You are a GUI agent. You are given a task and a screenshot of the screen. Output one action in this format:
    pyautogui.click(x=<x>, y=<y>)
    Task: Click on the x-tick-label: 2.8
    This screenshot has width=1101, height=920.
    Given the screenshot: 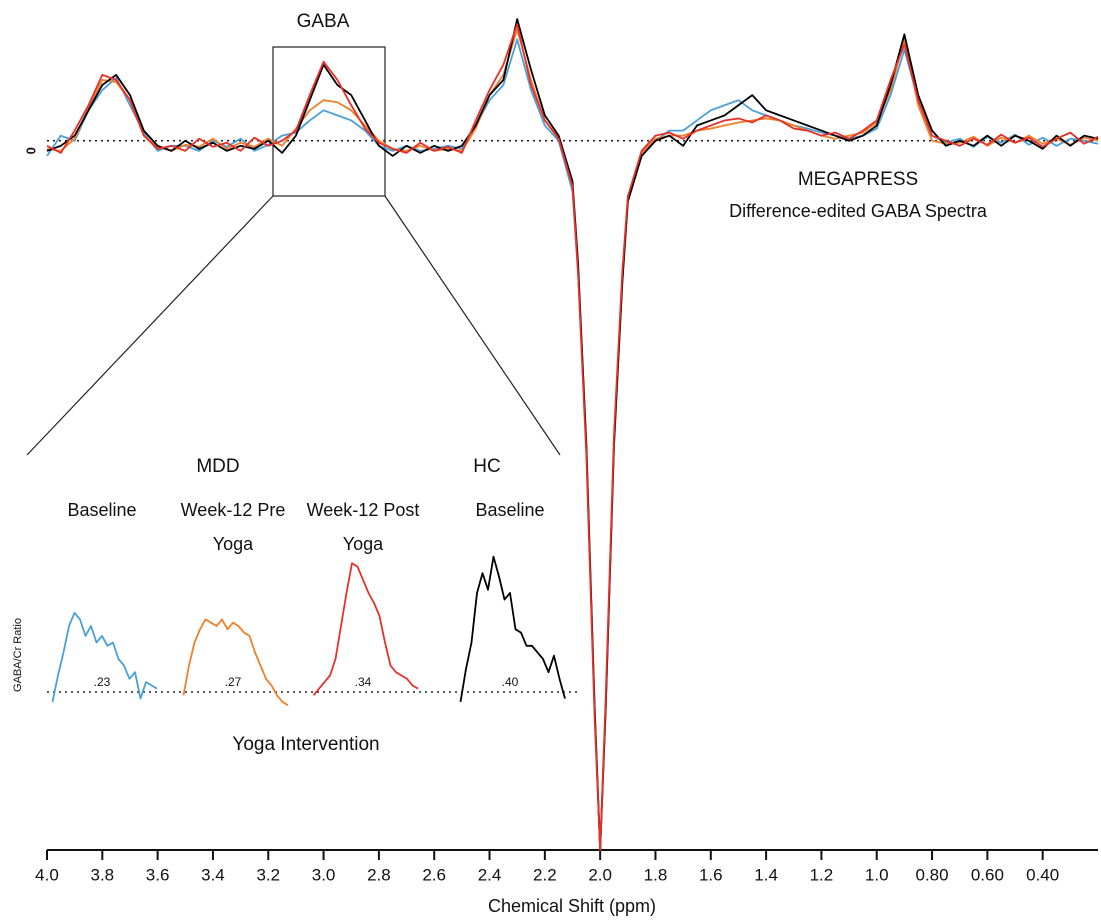 What is the action you would take?
    pyautogui.click(x=379, y=874)
    